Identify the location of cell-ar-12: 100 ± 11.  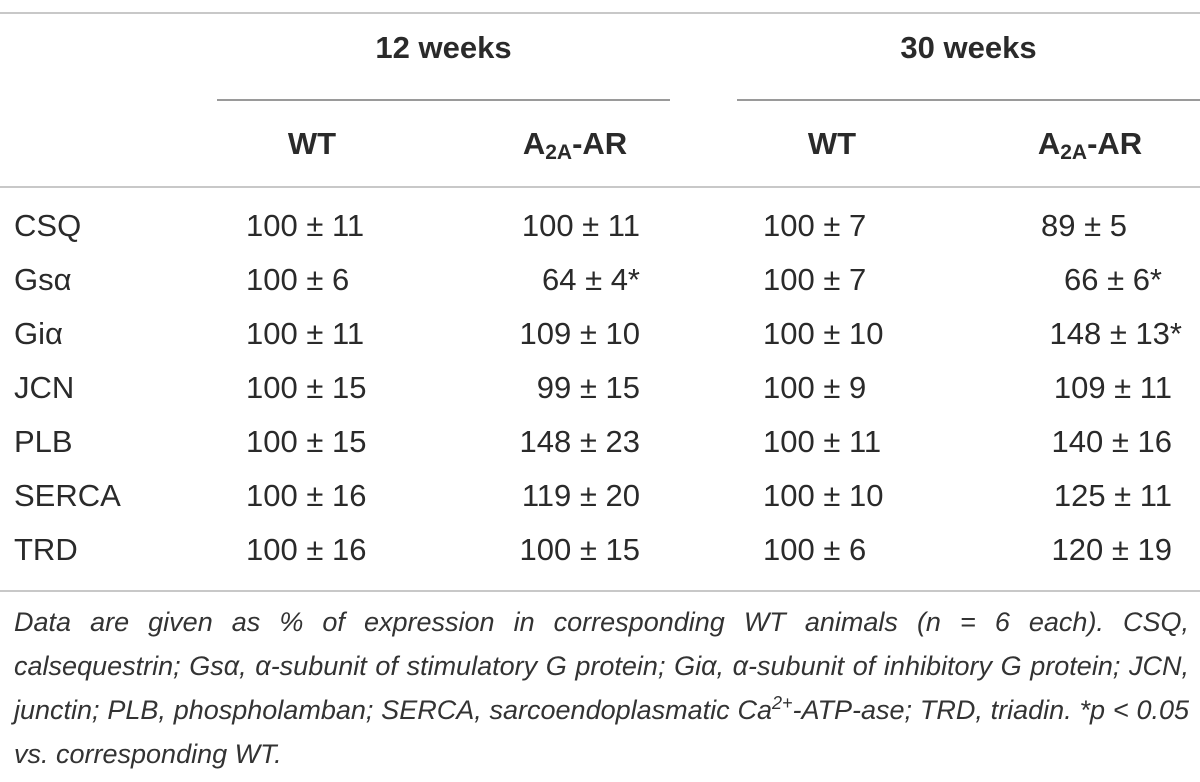
(580, 225).